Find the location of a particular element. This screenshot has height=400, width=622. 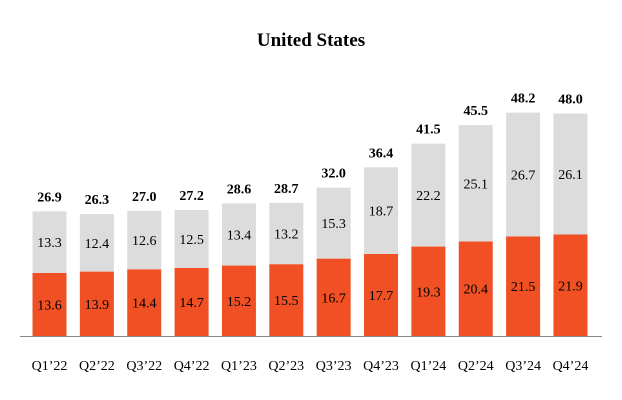

chart-title: United States is located at coordinates (311, 40).